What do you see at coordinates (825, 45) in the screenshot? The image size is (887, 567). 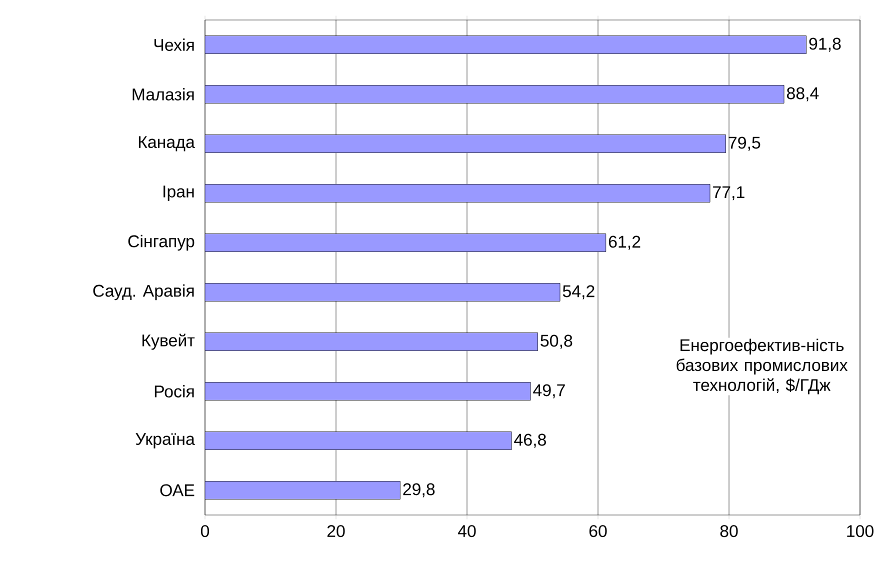 I see `data-label: 91,8` at bounding box center [825, 45].